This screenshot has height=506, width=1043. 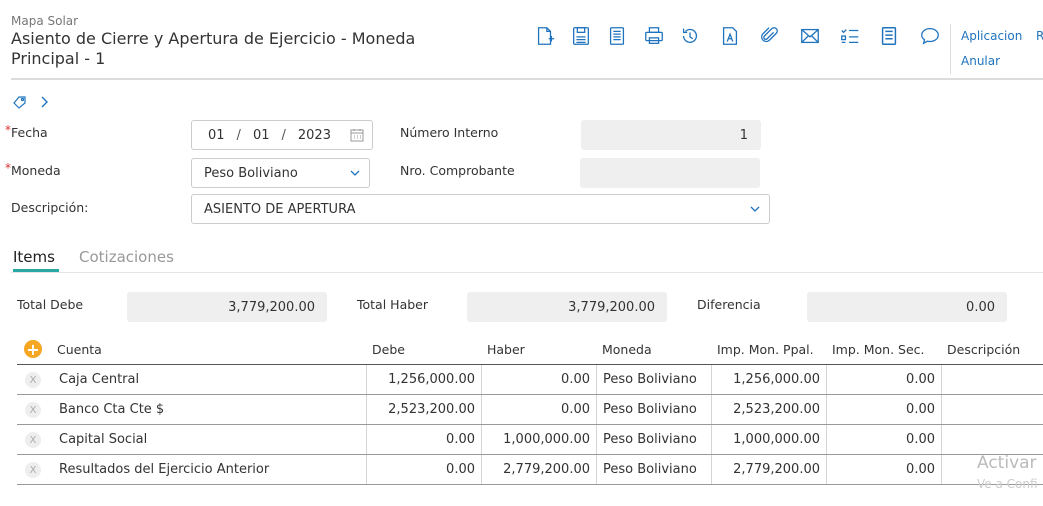 I want to click on column-header-debe: Debe, so click(x=388, y=349).